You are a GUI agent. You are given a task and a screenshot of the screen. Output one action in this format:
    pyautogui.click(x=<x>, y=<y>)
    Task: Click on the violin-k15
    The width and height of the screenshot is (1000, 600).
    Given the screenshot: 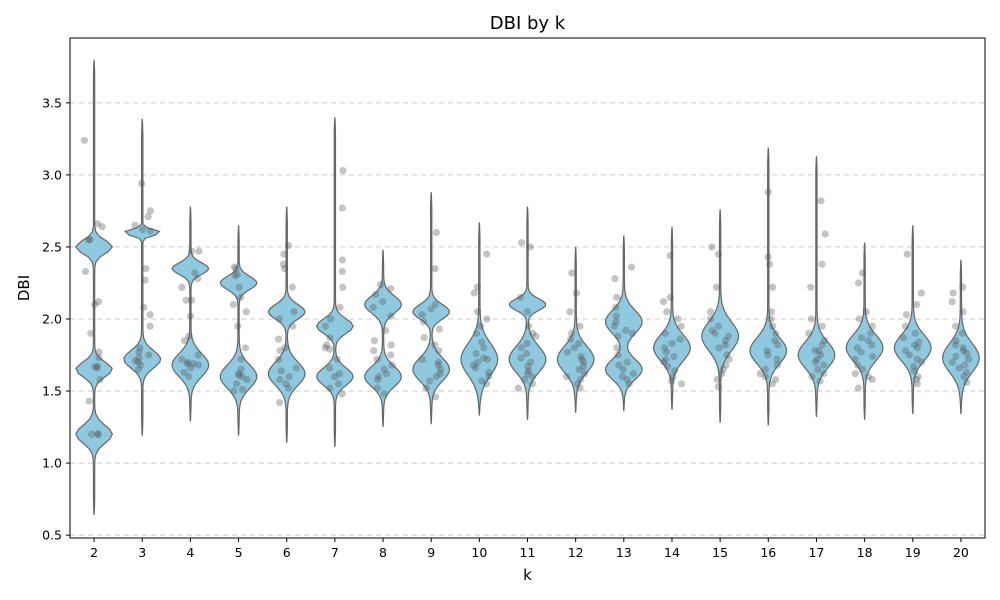 What is the action you would take?
    pyautogui.click(x=720, y=316)
    